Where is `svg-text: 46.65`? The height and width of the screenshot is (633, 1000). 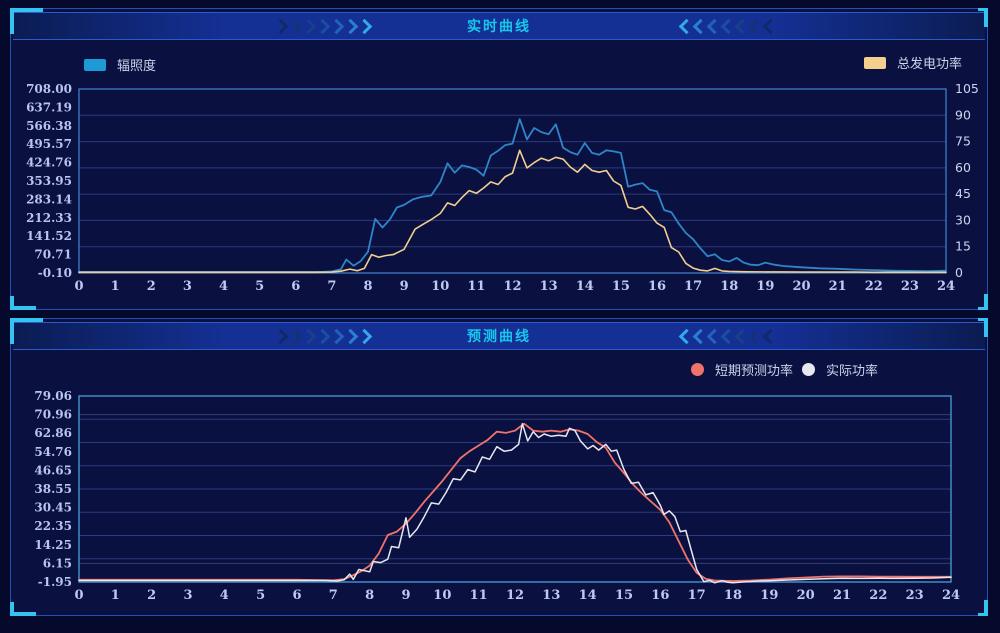 svg-text: 46.65 is located at coordinates (53, 470).